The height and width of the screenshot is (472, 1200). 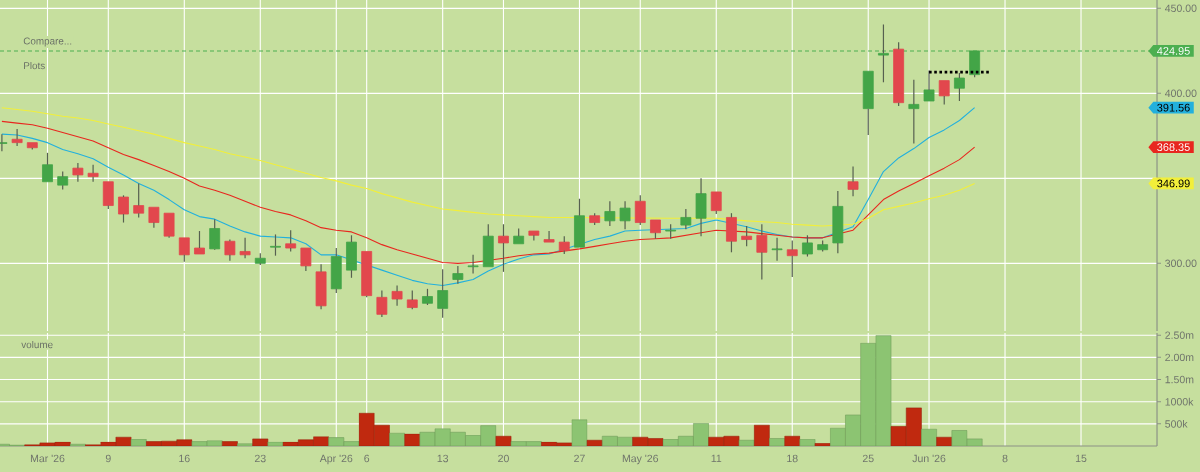 What do you see at coordinates (1181, 263) in the screenshot?
I see `y-tick-label: 300.00` at bounding box center [1181, 263].